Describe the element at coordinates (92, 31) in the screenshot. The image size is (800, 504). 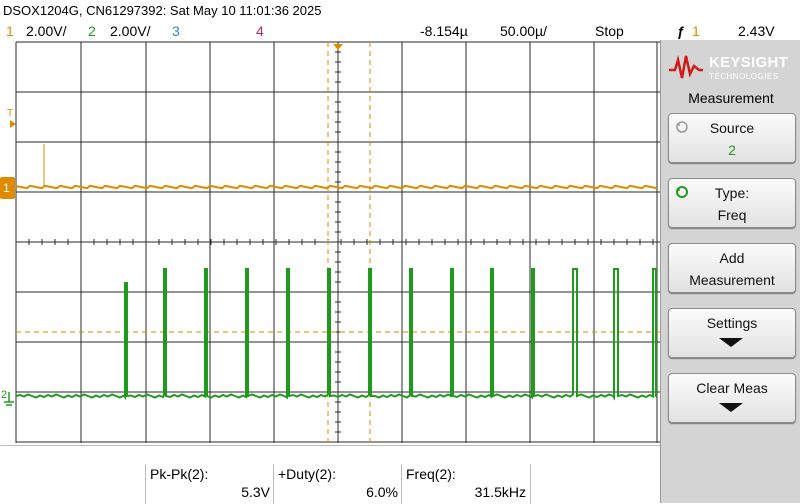
I see `channel2-number: 2` at that location.